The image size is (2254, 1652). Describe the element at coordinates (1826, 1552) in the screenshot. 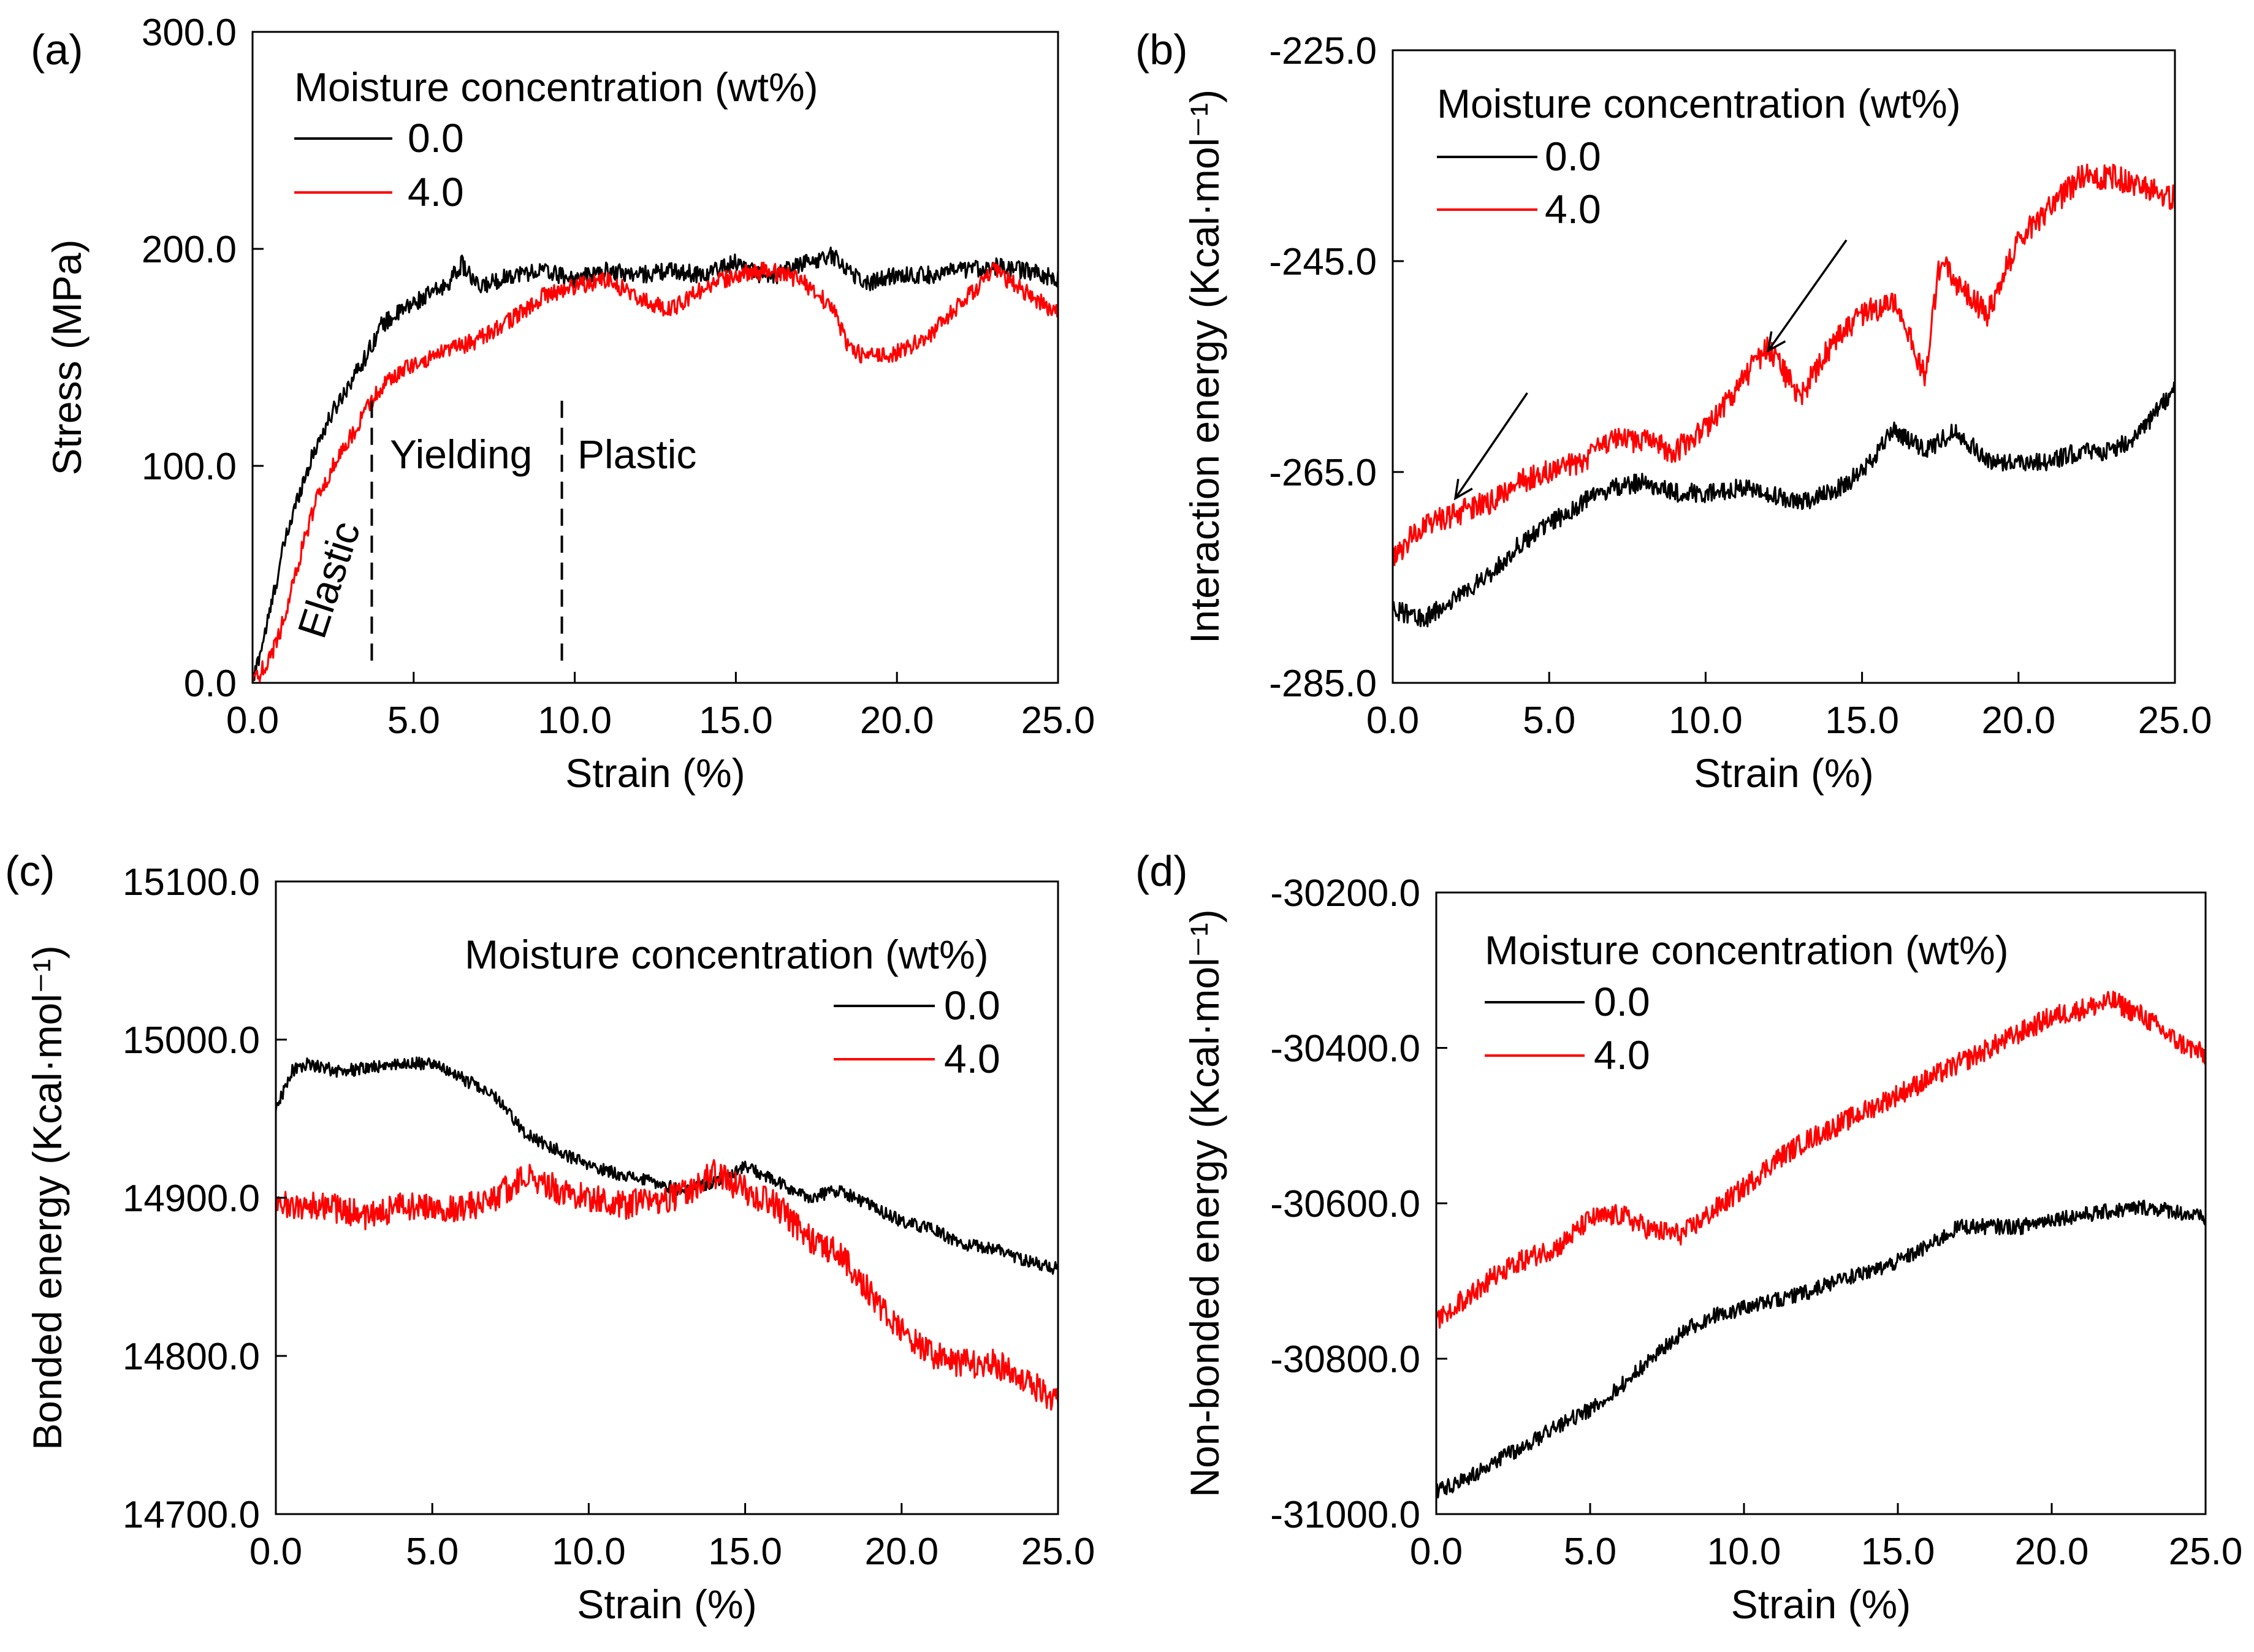

I see `x-tick-labels-d: 0.0 5.0 10.0 15.0 20.0 25.0` at that location.